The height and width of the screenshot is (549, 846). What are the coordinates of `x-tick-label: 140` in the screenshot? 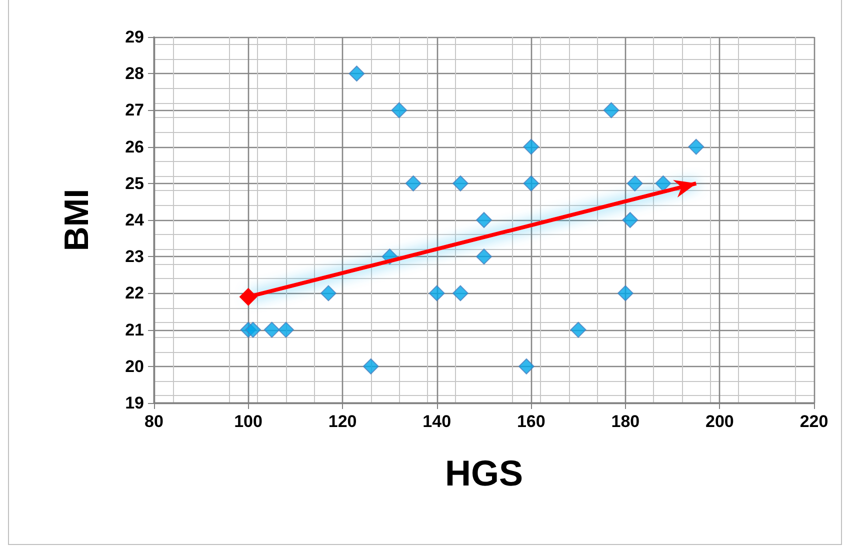 It's located at (437, 421).